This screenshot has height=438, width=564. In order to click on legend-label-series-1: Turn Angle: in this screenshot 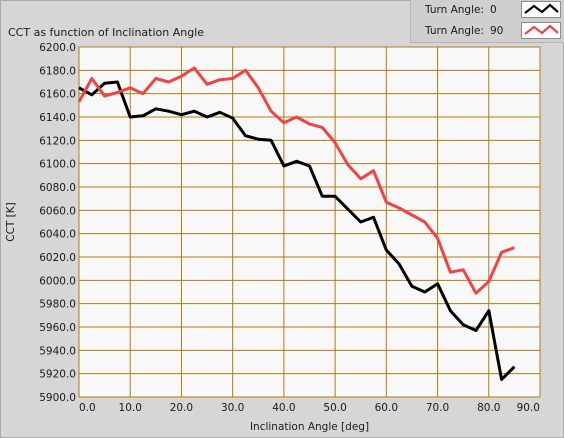, I will do `click(455, 10)`.